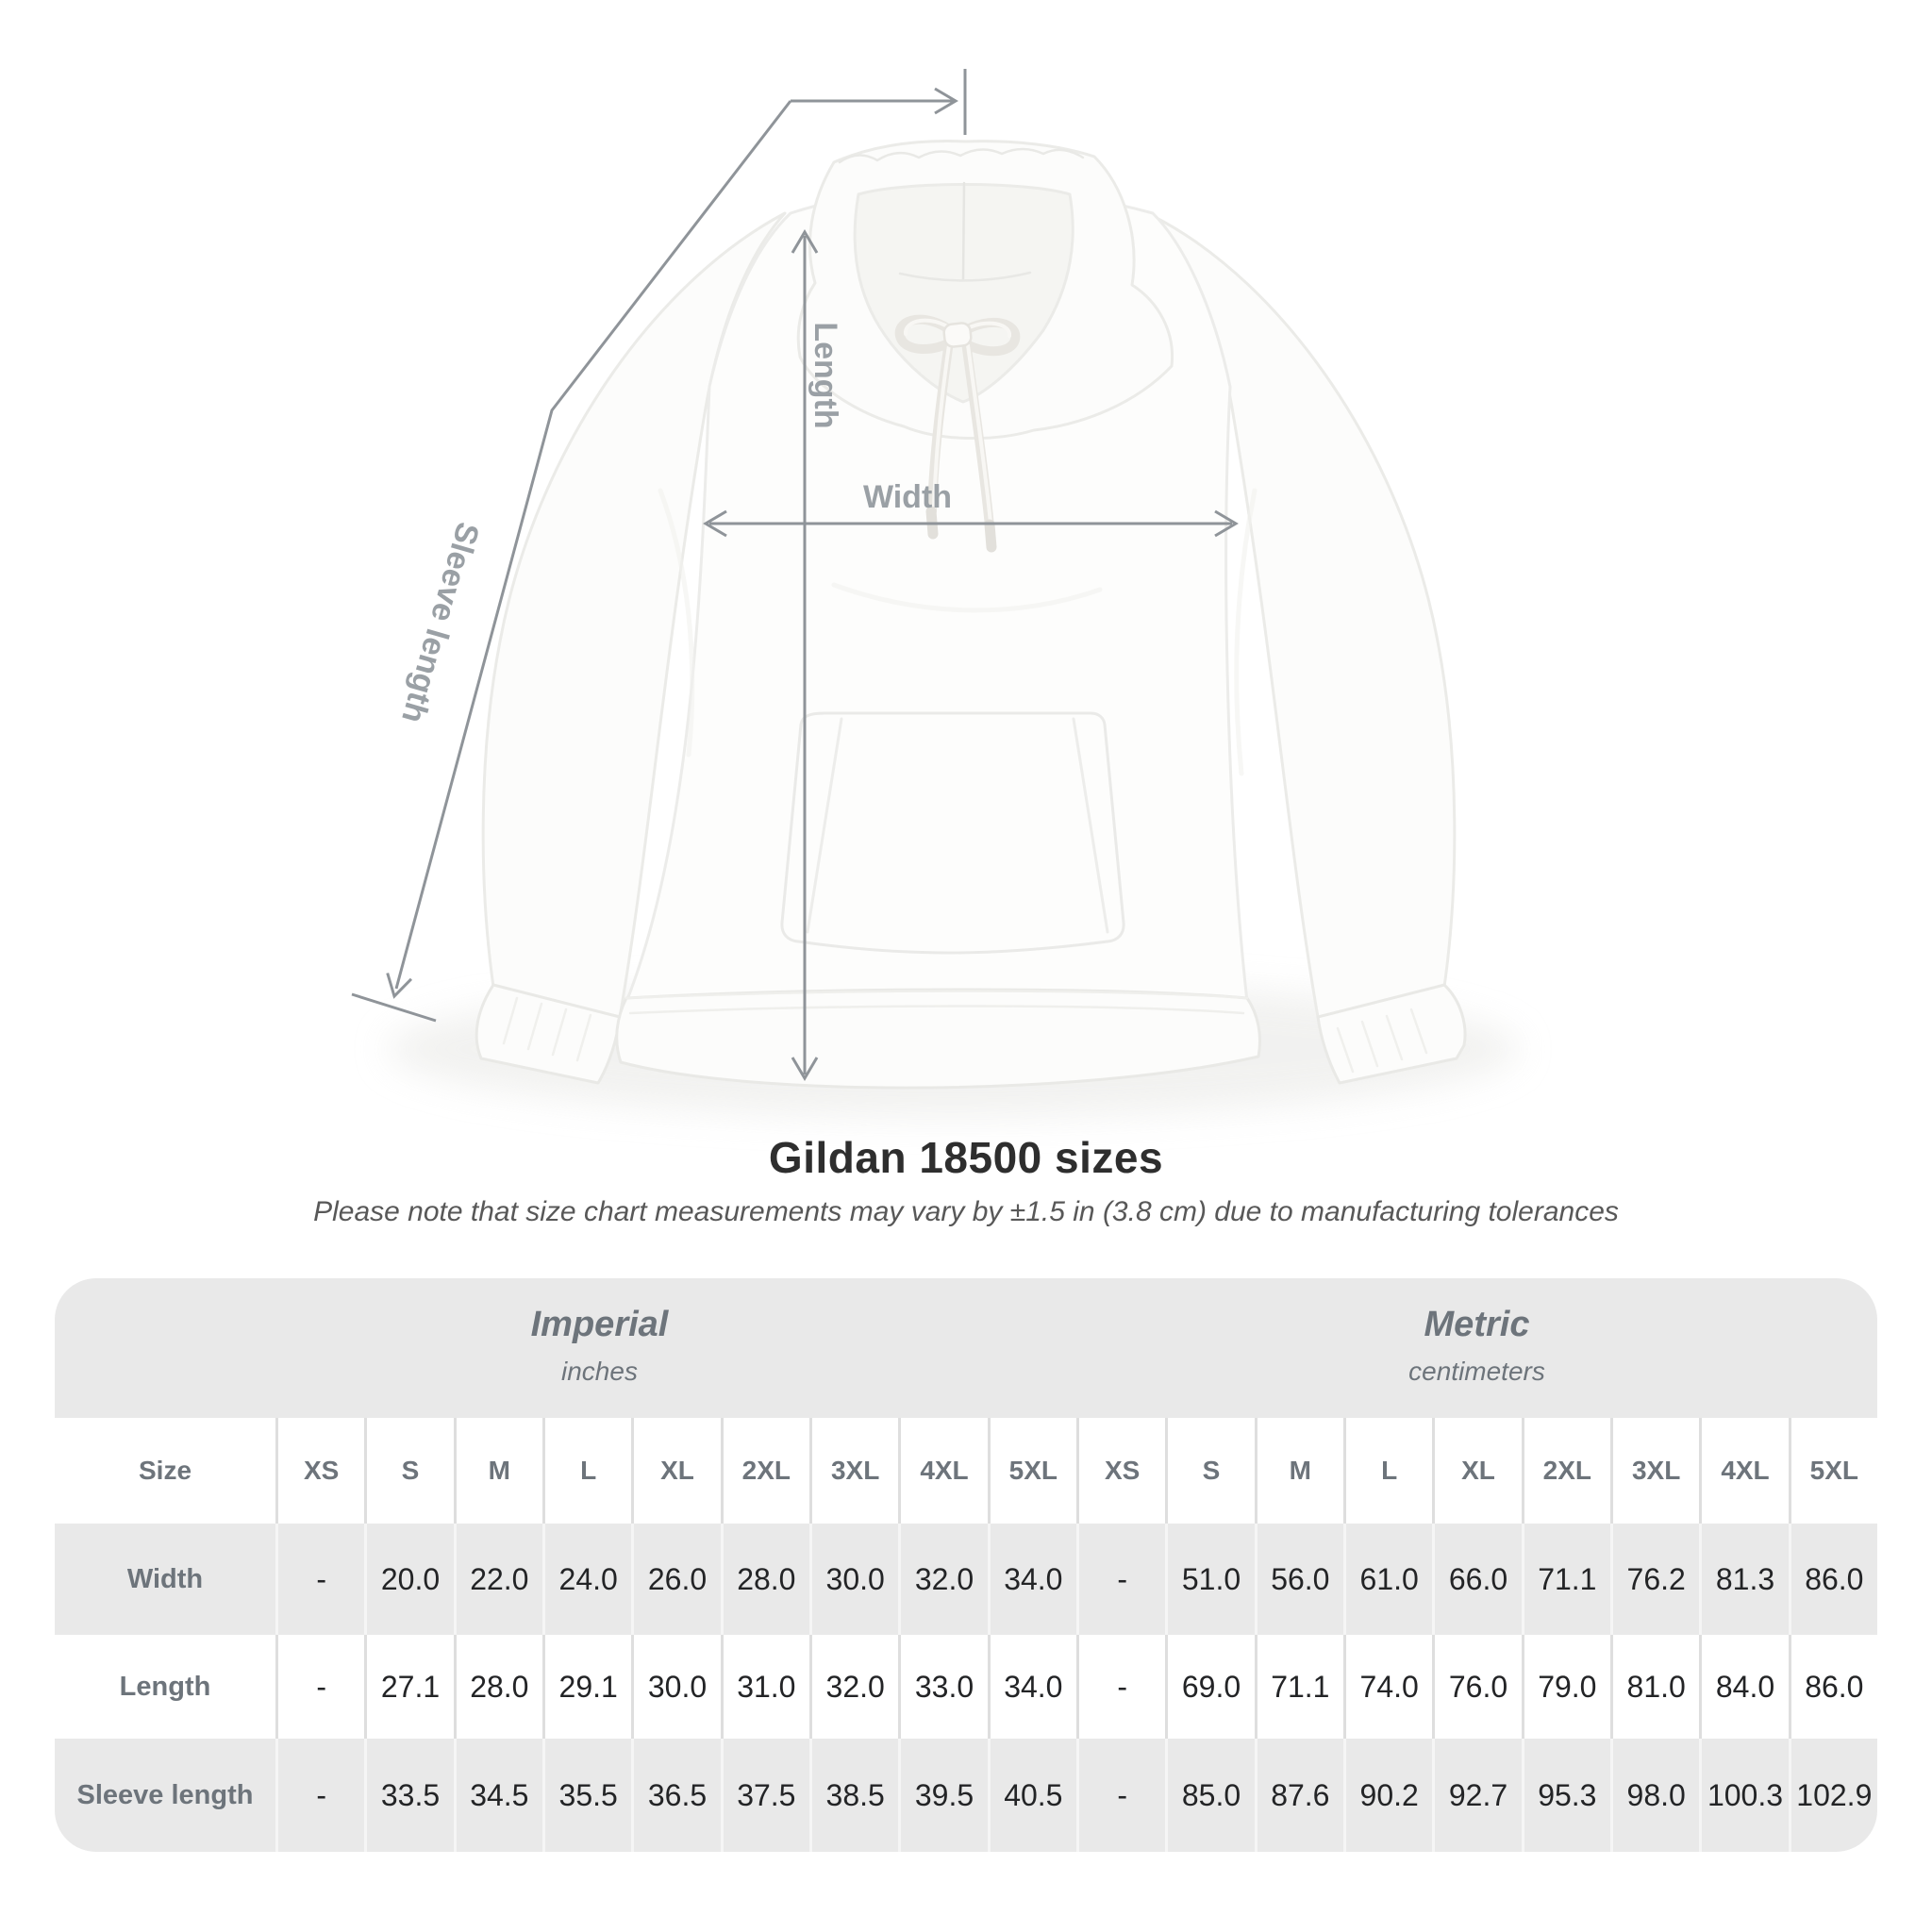 The height and width of the screenshot is (1932, 1932). Describe the element at coordinates (943, 1579) in the screenshot. I see `width-imperial-4xl: 32.0` at that location.